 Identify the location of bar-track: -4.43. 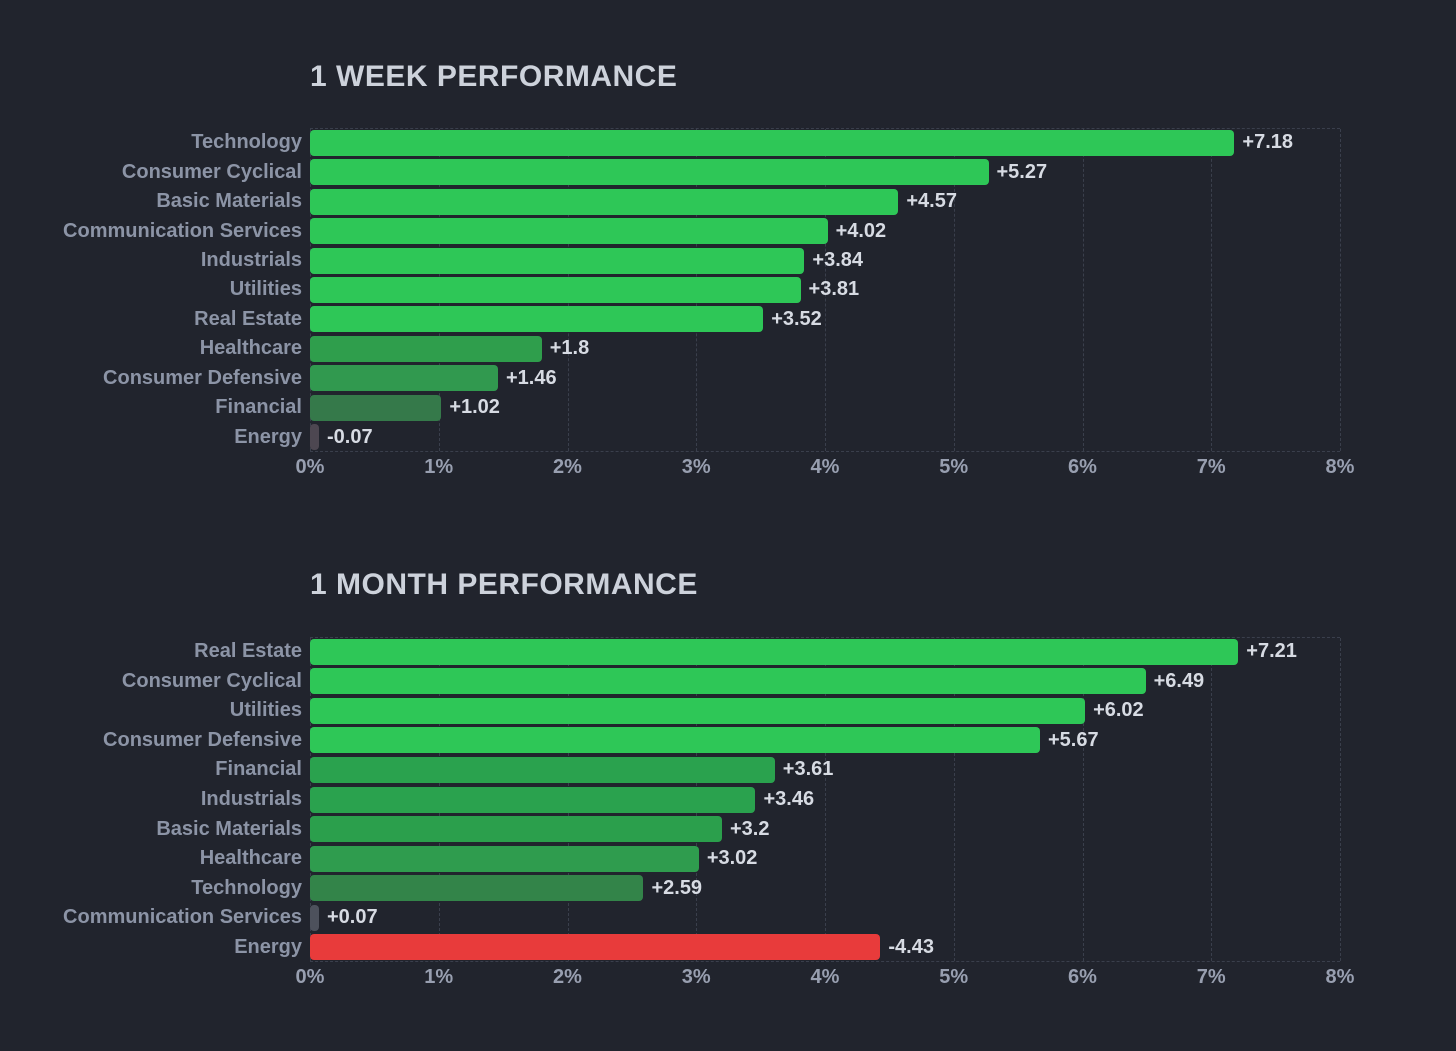
(825, 947).